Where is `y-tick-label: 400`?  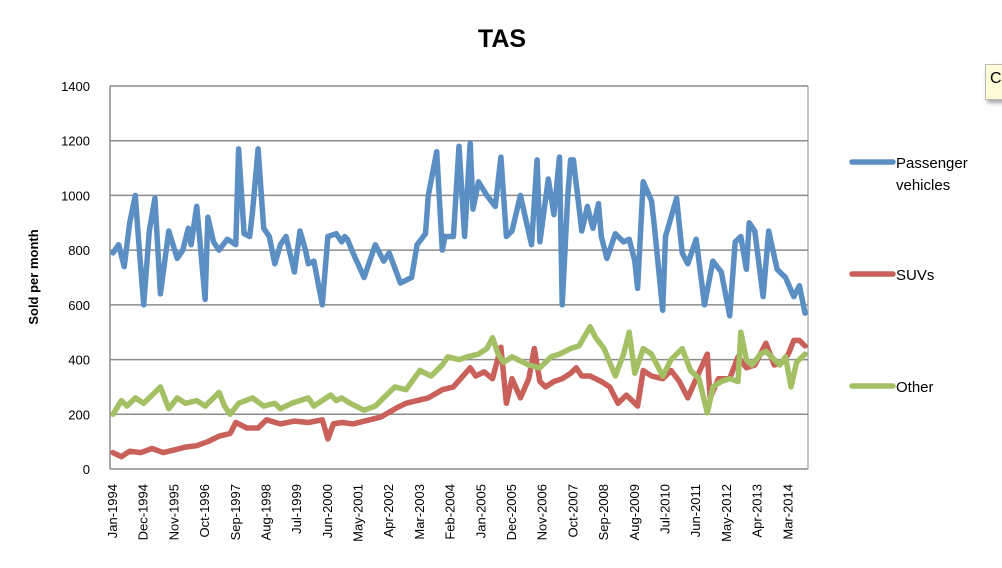
y-tick-label: 400 is located at coordinates (79, 360).